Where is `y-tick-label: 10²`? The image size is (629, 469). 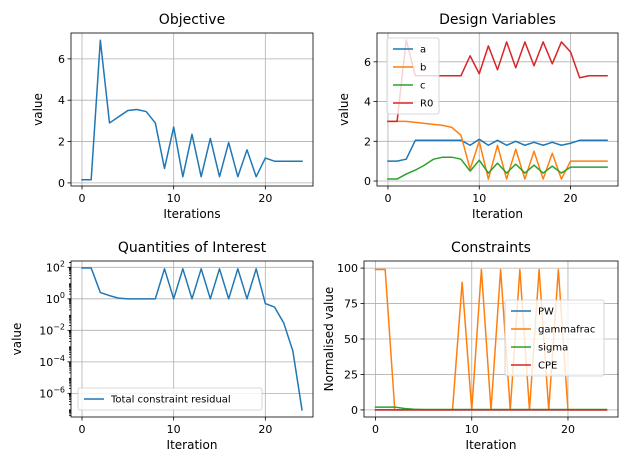
y-tick-label: 10² is located at coordinates (55, 266).